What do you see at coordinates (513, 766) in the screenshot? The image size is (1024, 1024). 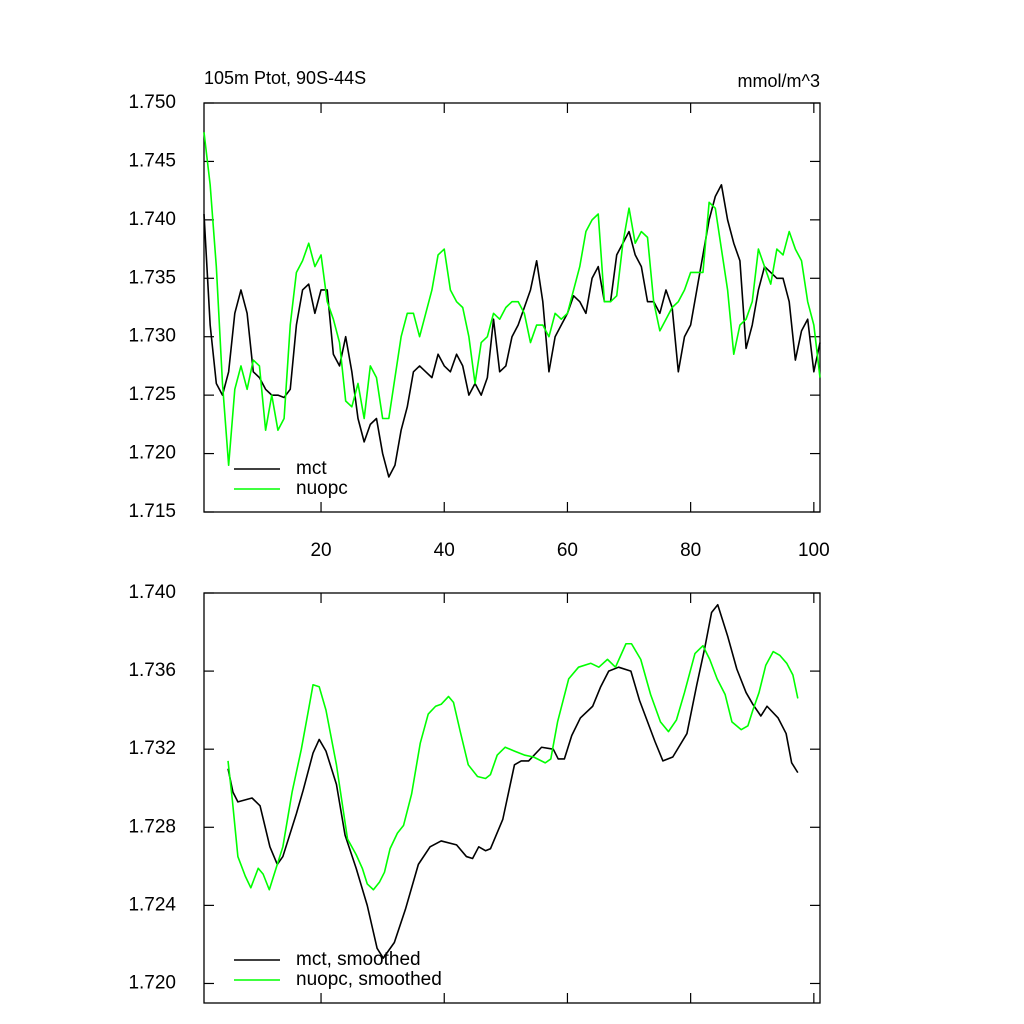 I see `series-line` at bounding box center [513, 766].